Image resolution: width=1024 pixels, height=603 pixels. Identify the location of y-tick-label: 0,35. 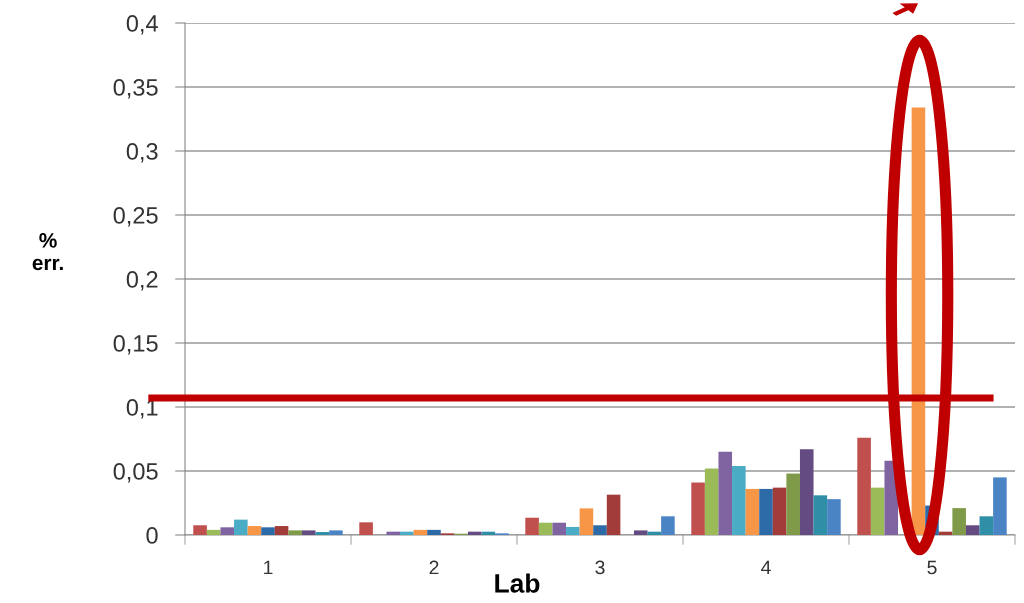
(135, 89).